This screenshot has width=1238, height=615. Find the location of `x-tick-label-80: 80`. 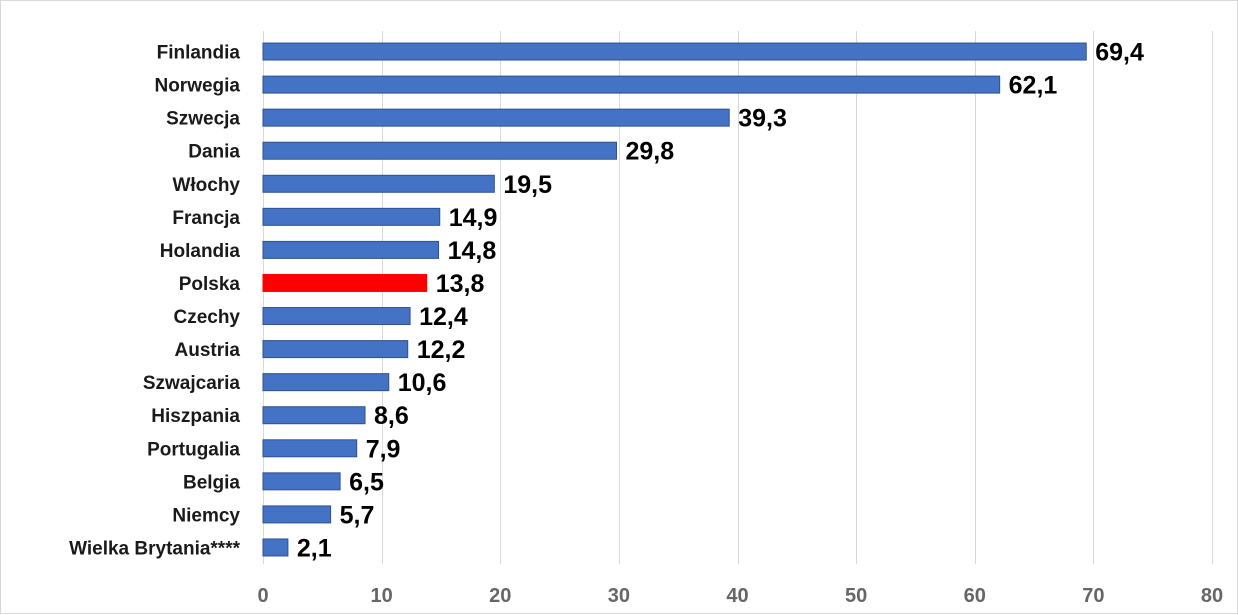

x-tick-label-80: 80 is located at coordinates (1212, 596).